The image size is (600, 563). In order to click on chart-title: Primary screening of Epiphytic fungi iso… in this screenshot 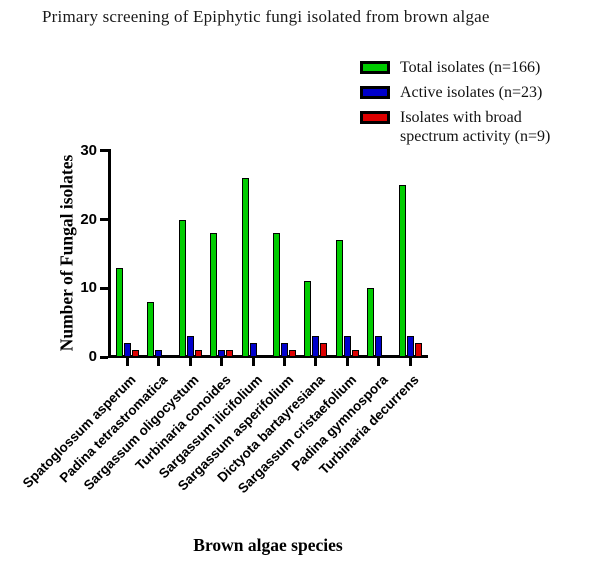, I will do `click(266, 16)`.